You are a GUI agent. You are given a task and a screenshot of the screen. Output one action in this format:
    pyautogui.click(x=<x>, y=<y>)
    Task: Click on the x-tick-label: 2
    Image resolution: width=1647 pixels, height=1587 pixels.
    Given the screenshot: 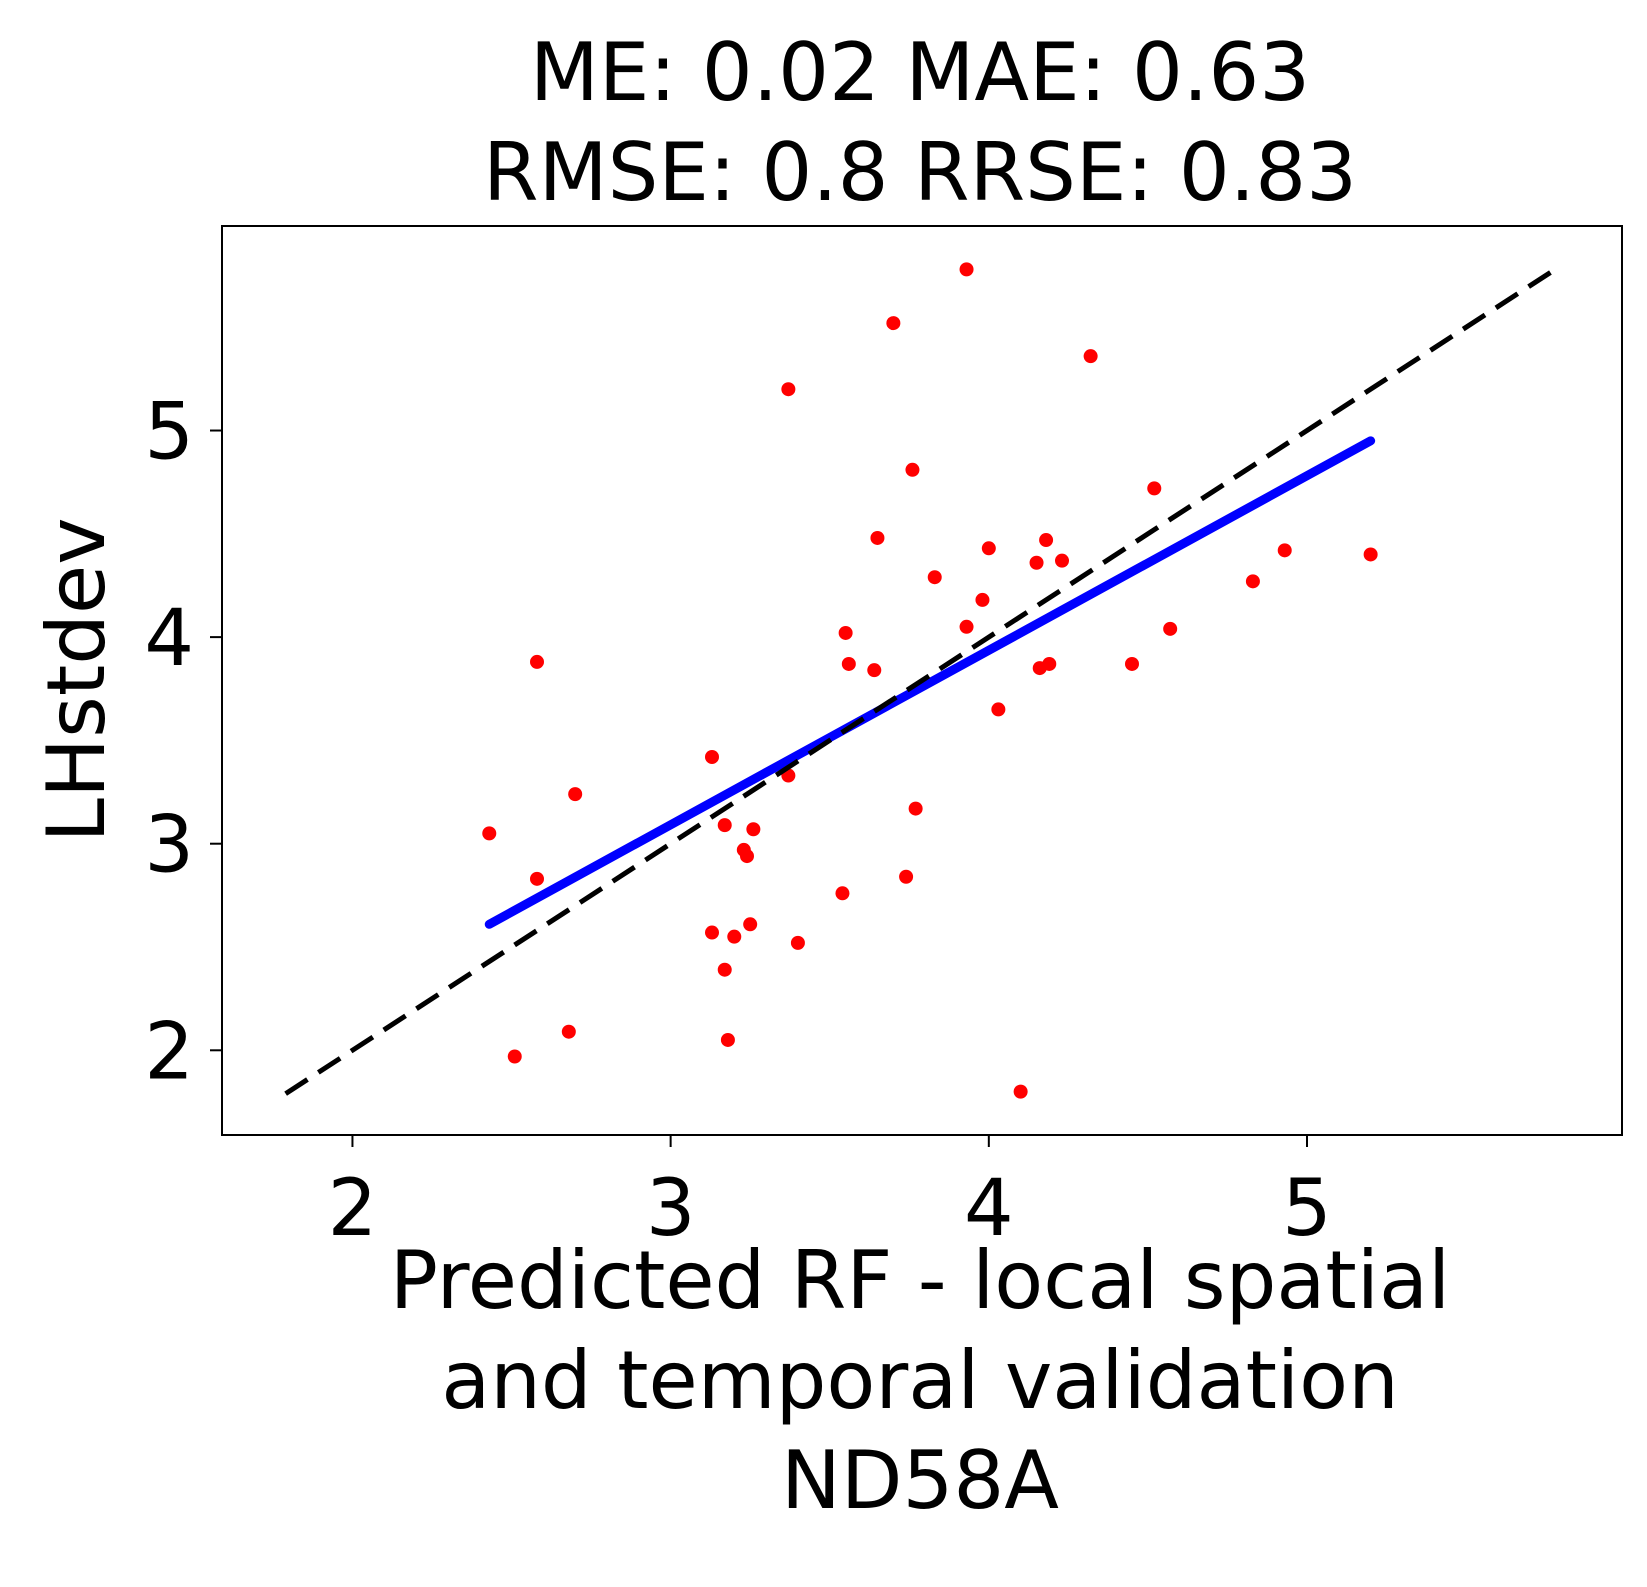 What is the action you would take?
    pyautogui.click(x=353, y=1209)
    